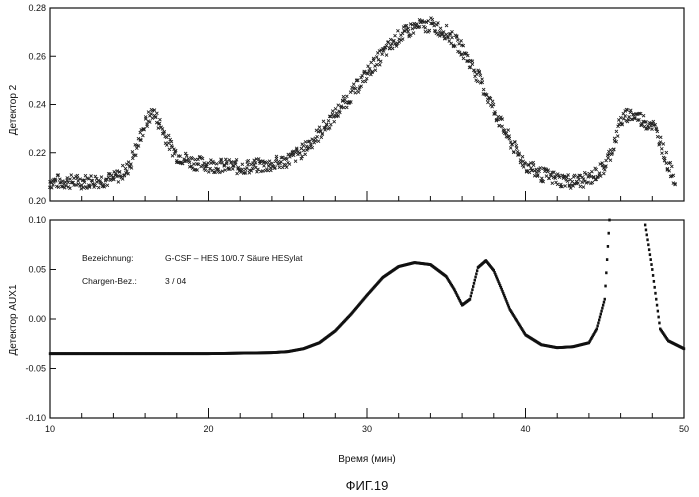 The height and width of the screenshot is (497, 699). I want to click on bottom-y-tick-label: 0.10, so click(37, 220).